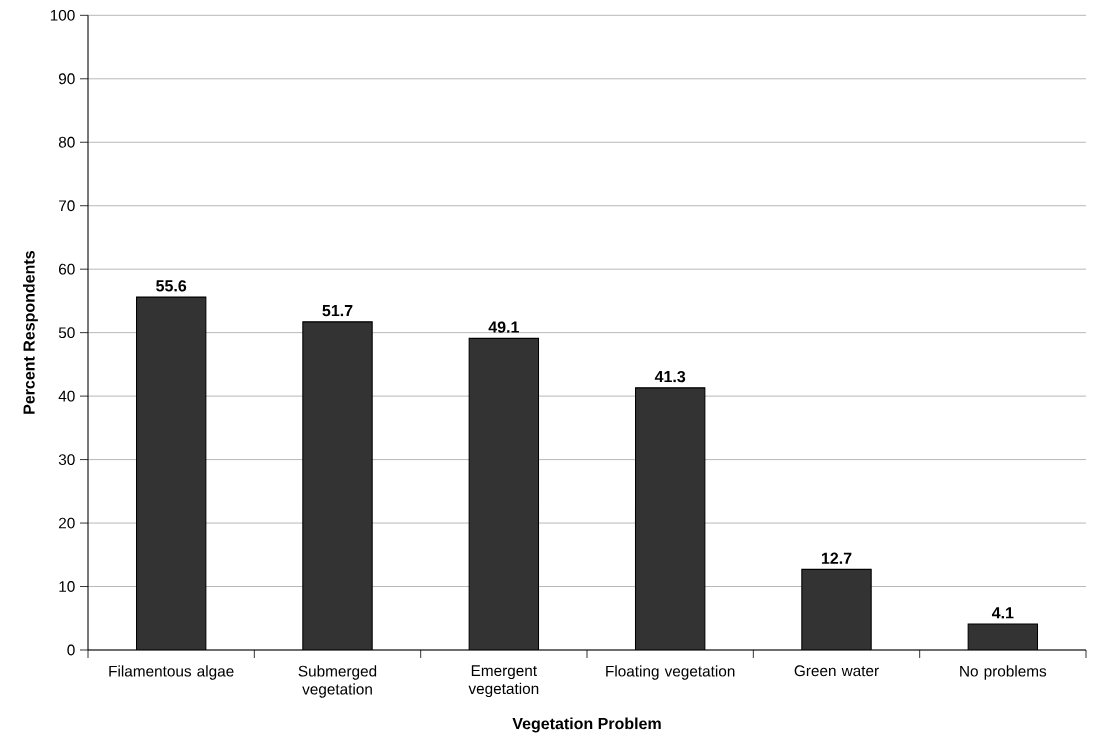  I want to click on data-label: 55.6, so click(171, 286).